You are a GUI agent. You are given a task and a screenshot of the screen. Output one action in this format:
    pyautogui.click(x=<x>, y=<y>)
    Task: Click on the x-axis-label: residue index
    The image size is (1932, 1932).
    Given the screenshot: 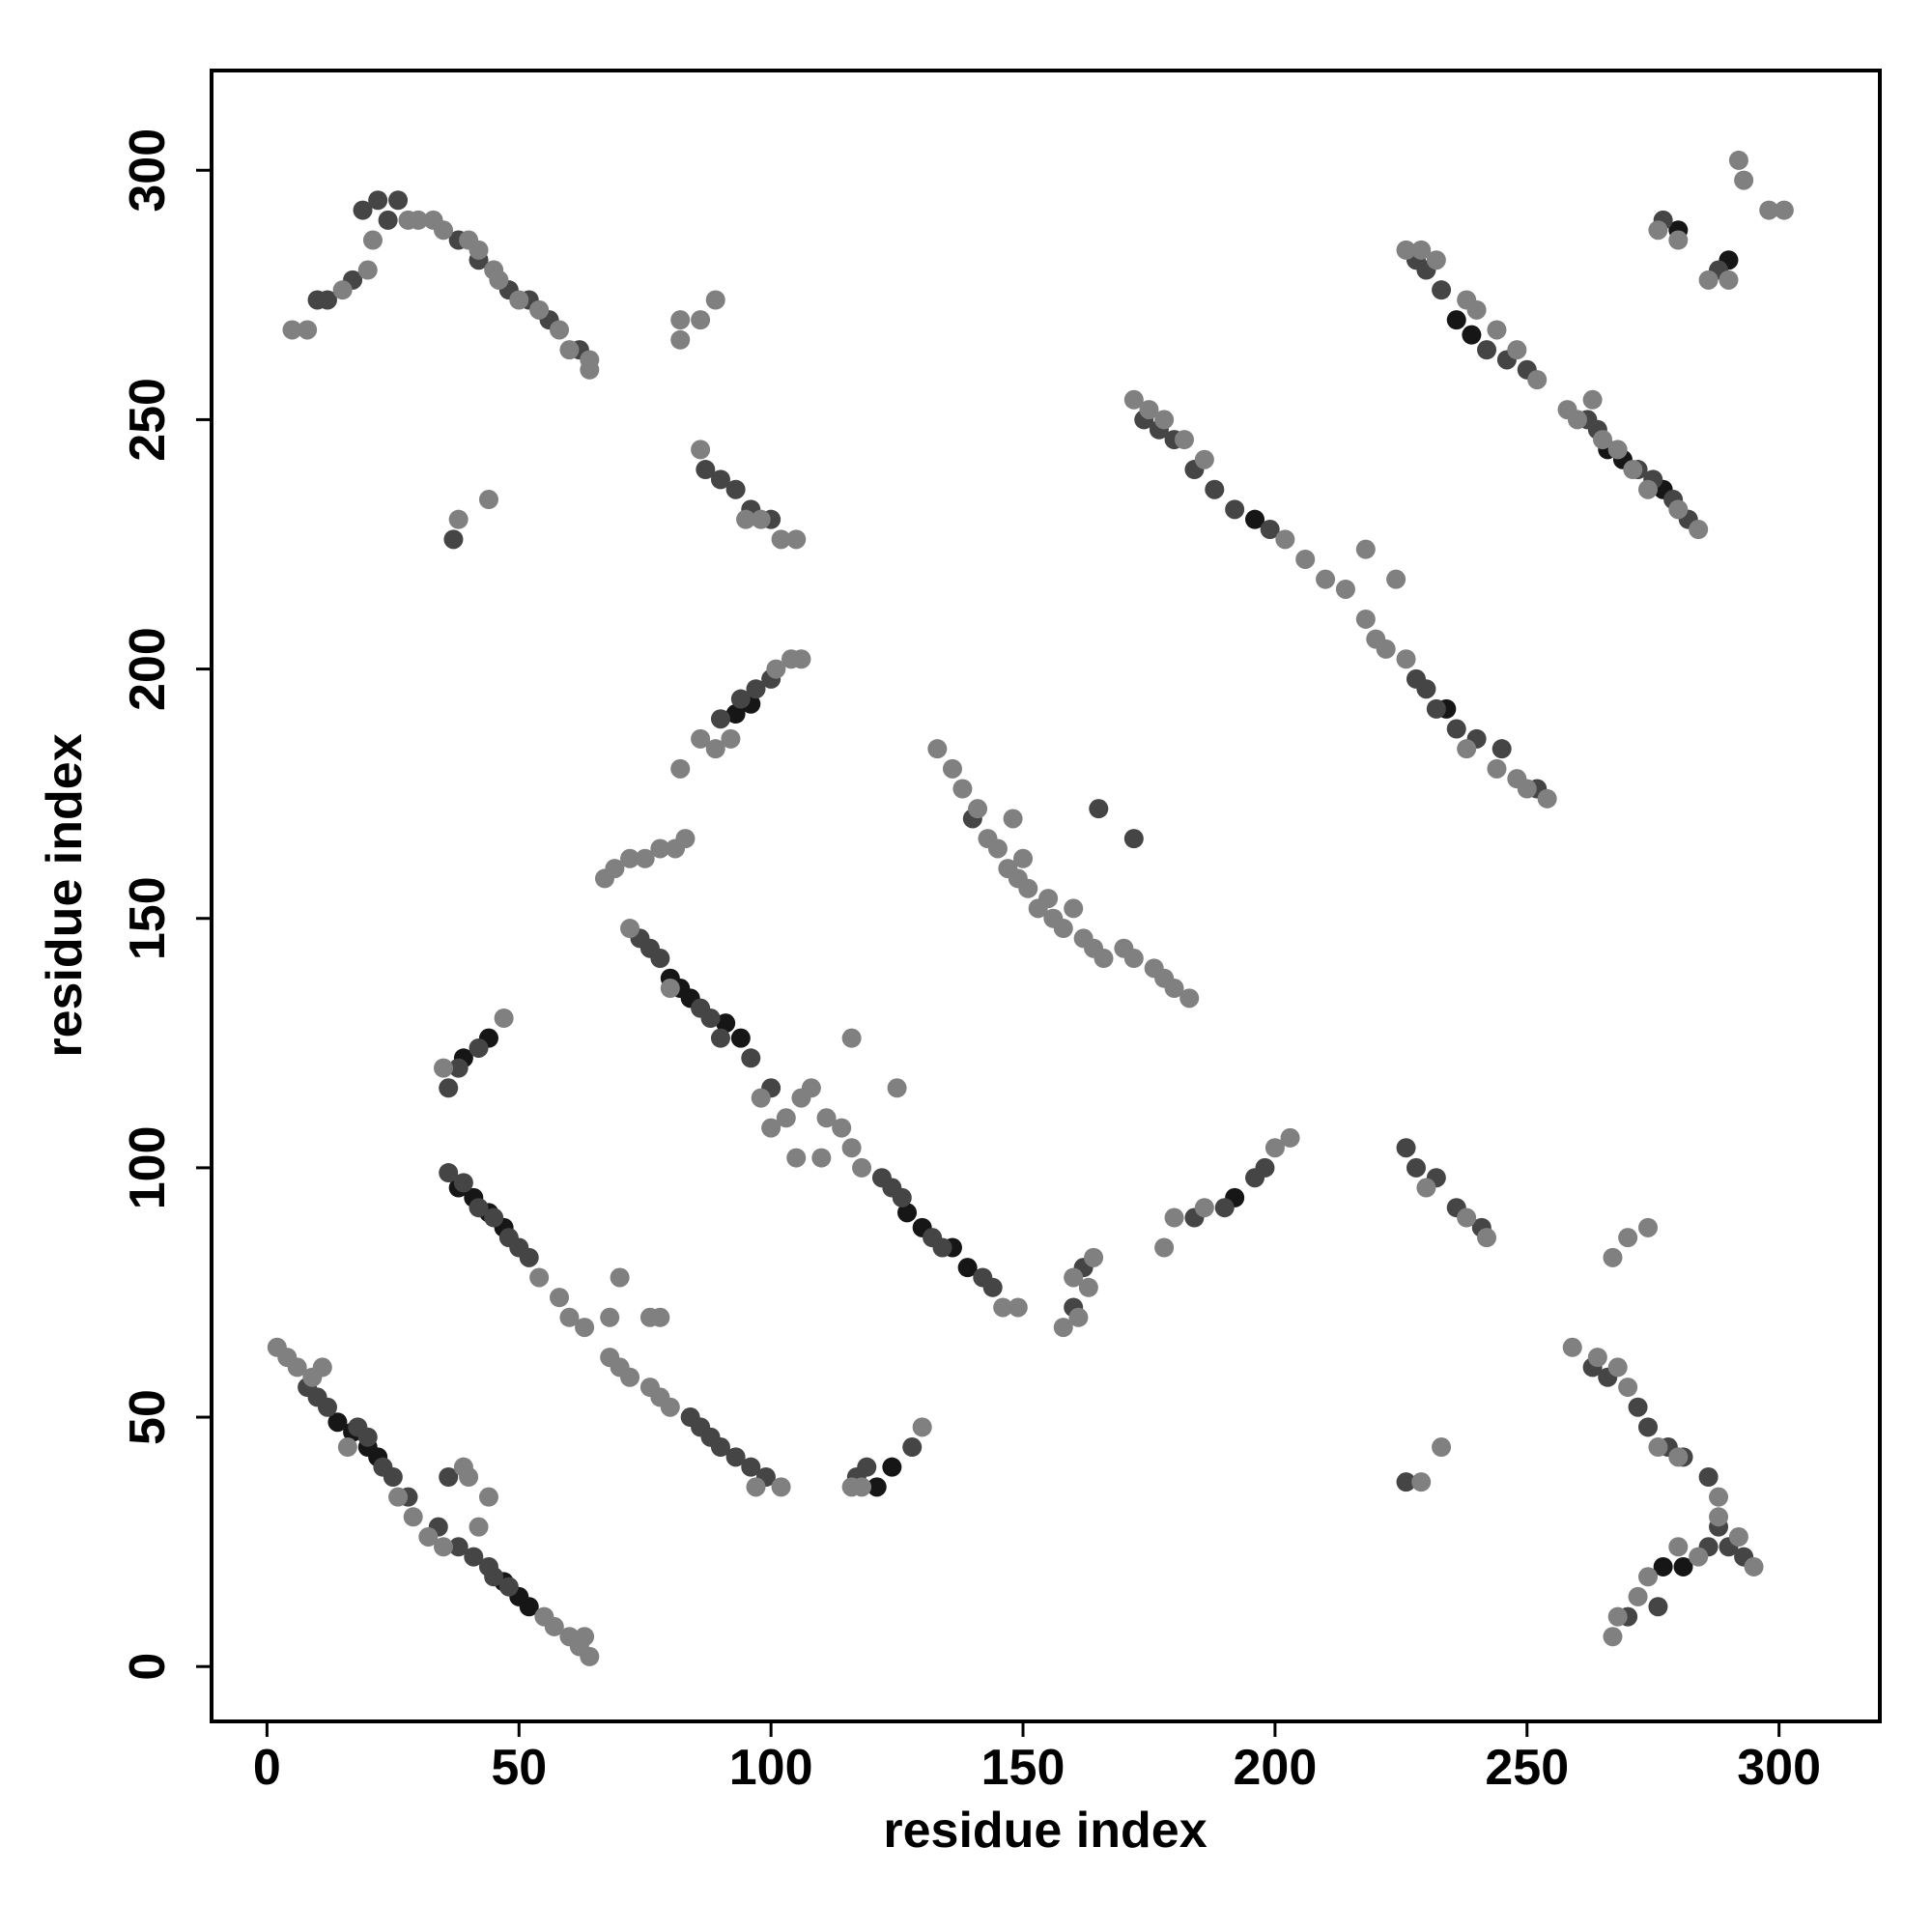 What is the action you would take?
    pyautogui.click(x=1045, y=1831)
    